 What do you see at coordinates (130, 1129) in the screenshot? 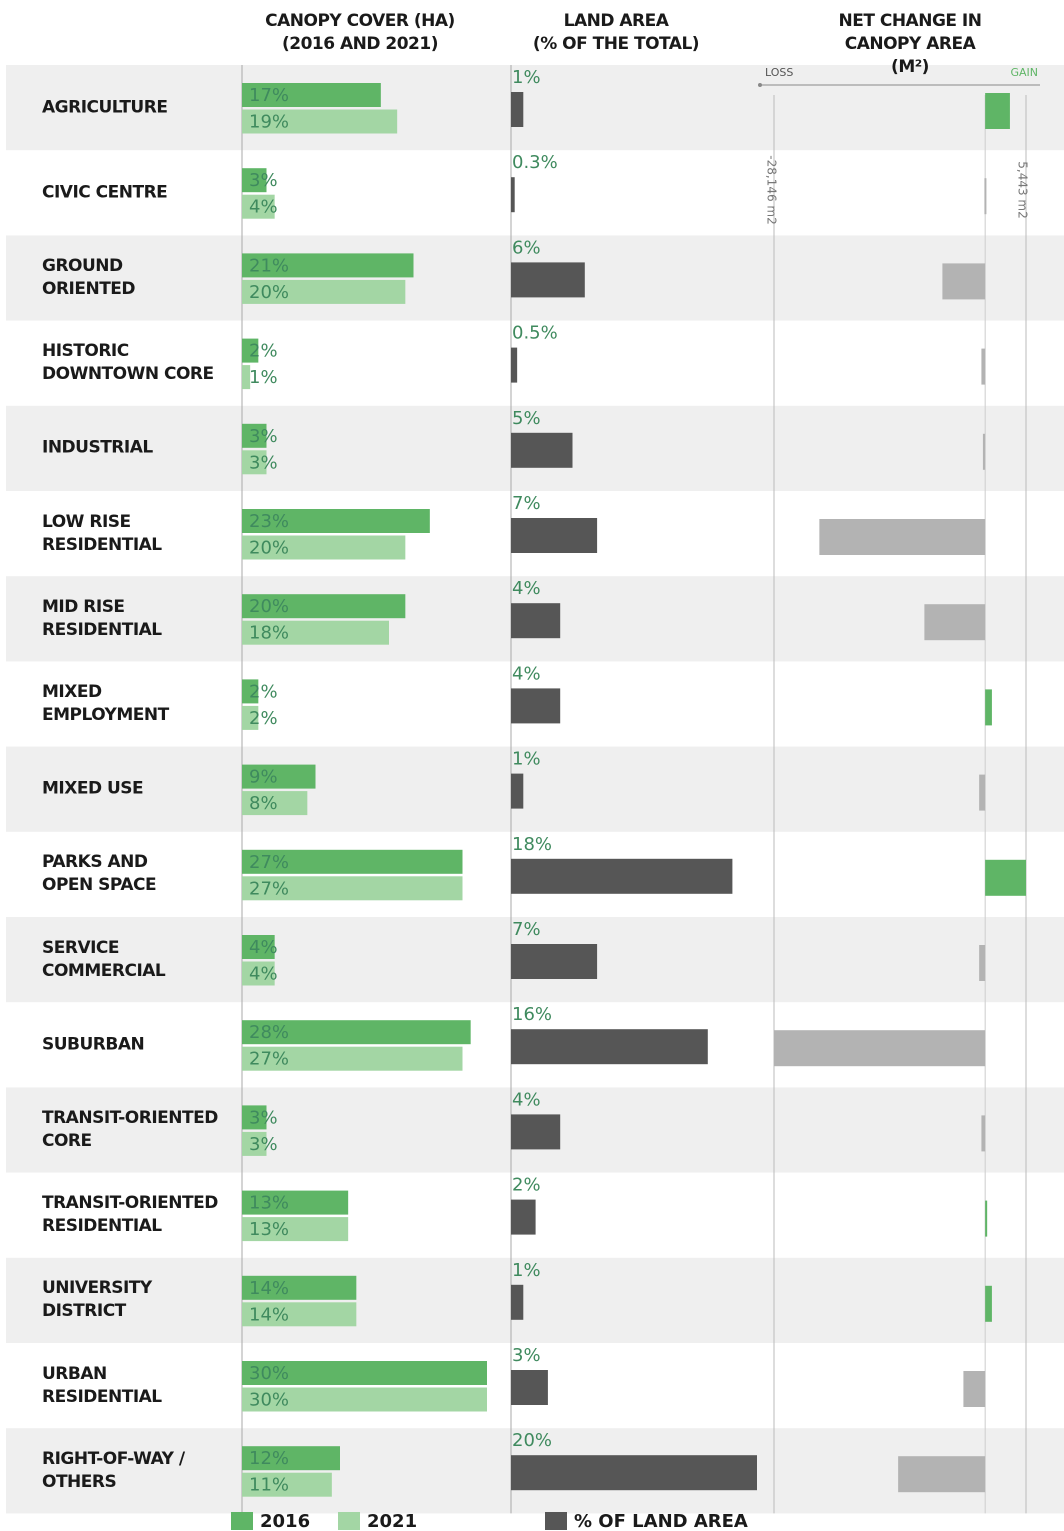
I see `category-label: TRANSIT-ORIENTED CORE` at bounding box center [130, 1129].